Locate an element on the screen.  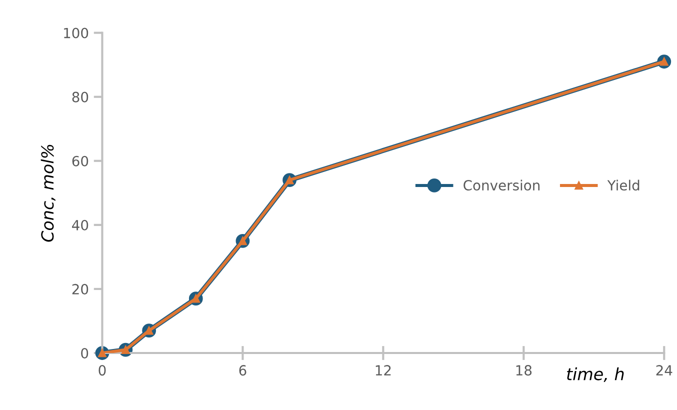
legend-label: Yield is located at coordinates (623, 185).